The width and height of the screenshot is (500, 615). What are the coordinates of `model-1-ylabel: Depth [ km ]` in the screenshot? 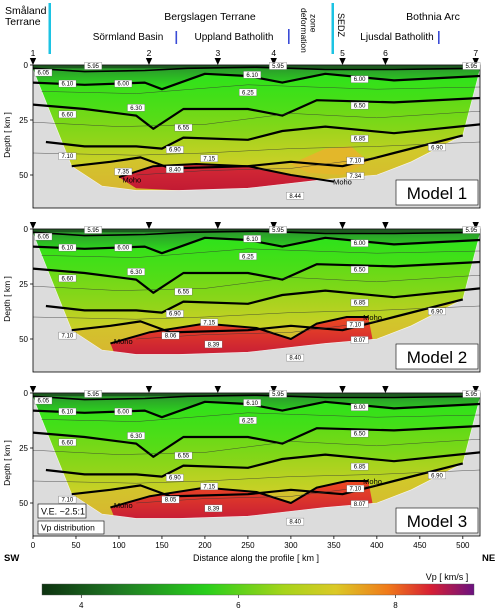 It's located at (7, 135).